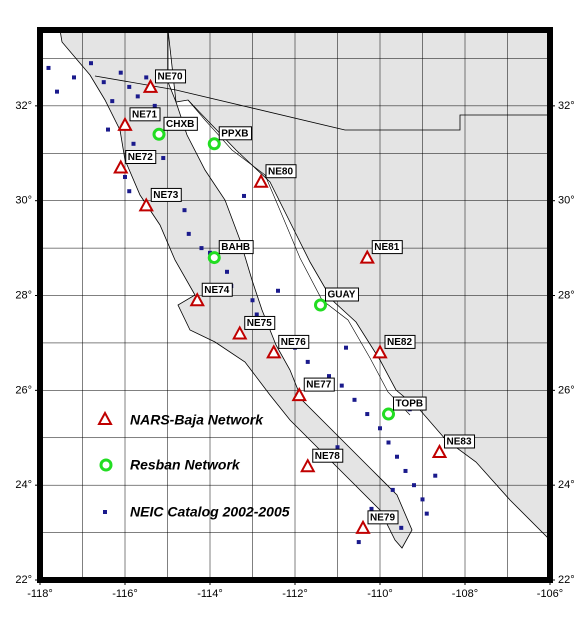  Describe the element at coordinates (386, 247) in the screenshot. I see `station-label: NE81` at that location.